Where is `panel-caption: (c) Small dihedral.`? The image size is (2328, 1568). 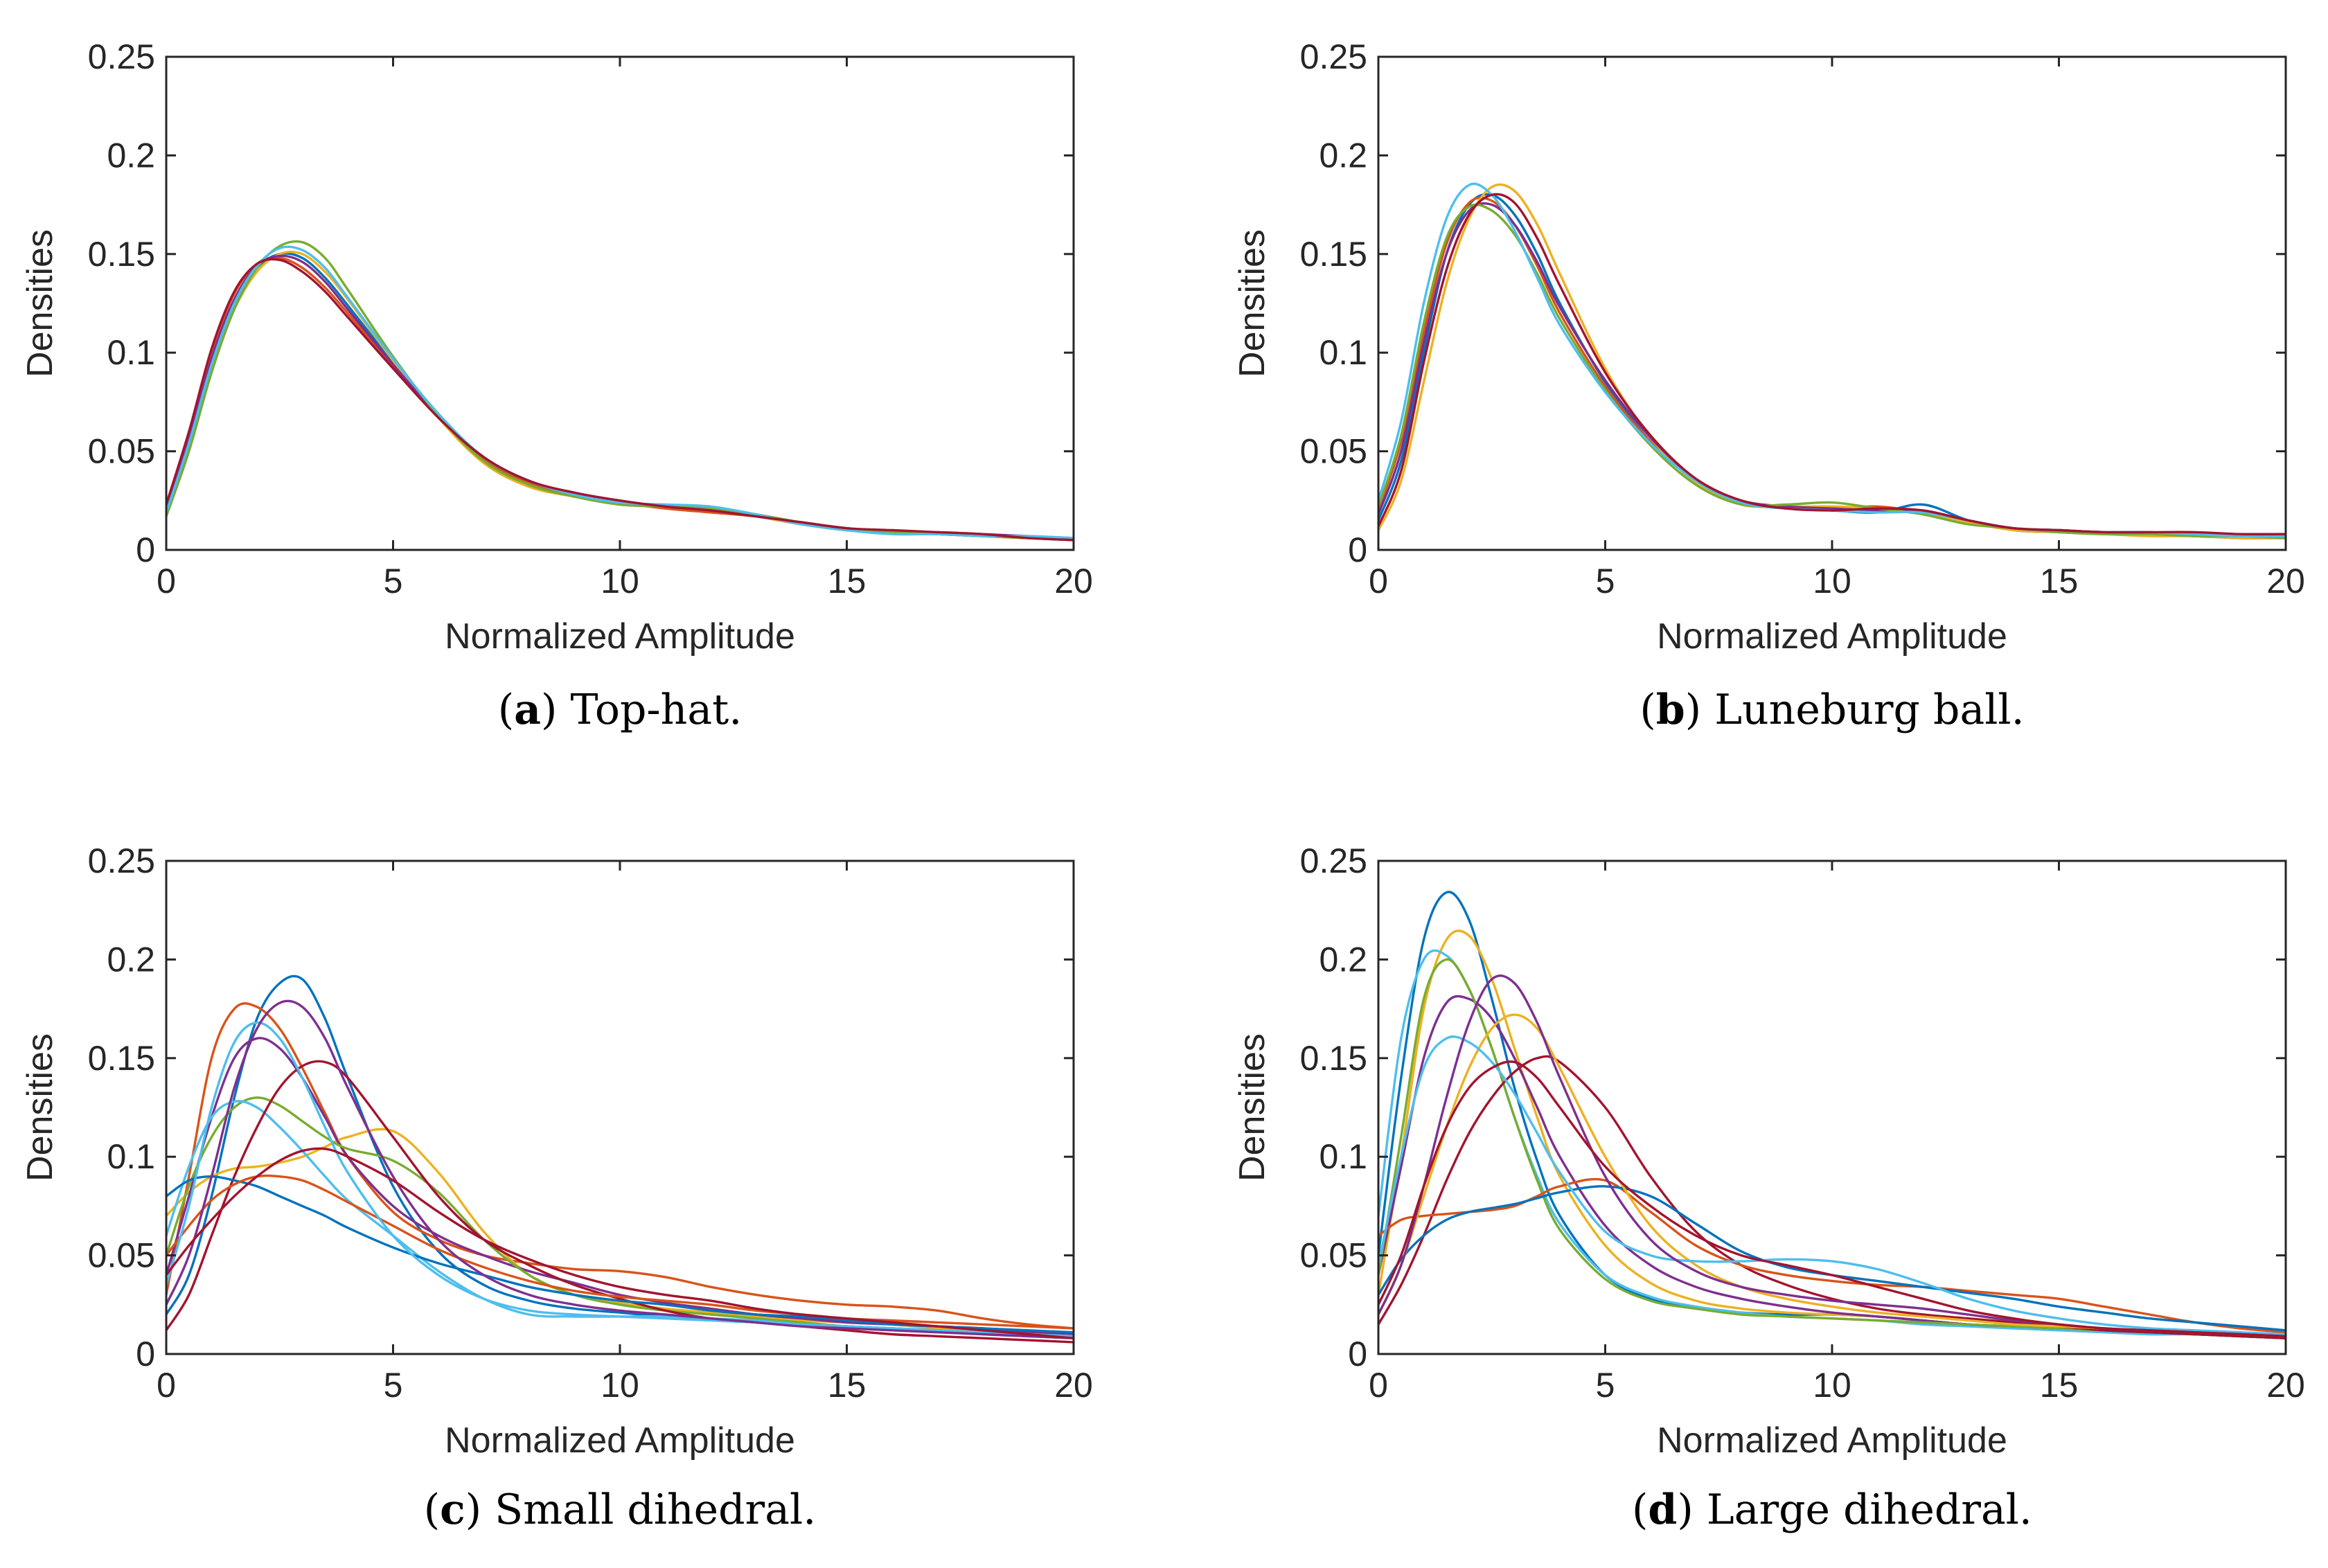 panel-caption: (c) Small dihedral. is located at coordinates (620, 1510).